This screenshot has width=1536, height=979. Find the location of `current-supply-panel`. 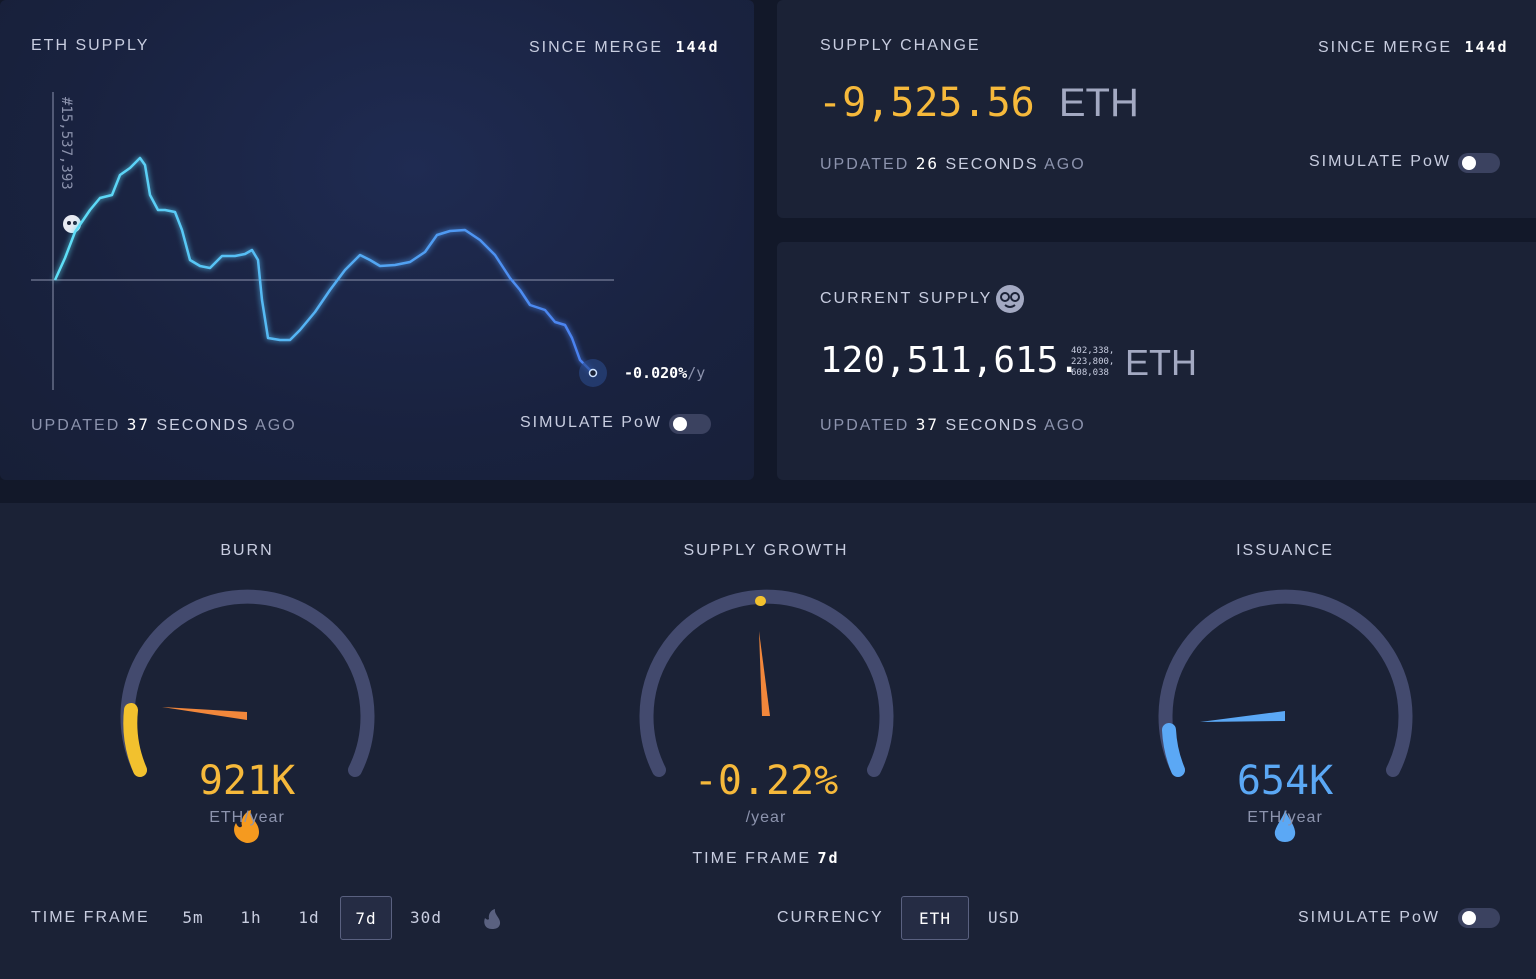

current-supply-panel is located at coordinates (1156, 361).